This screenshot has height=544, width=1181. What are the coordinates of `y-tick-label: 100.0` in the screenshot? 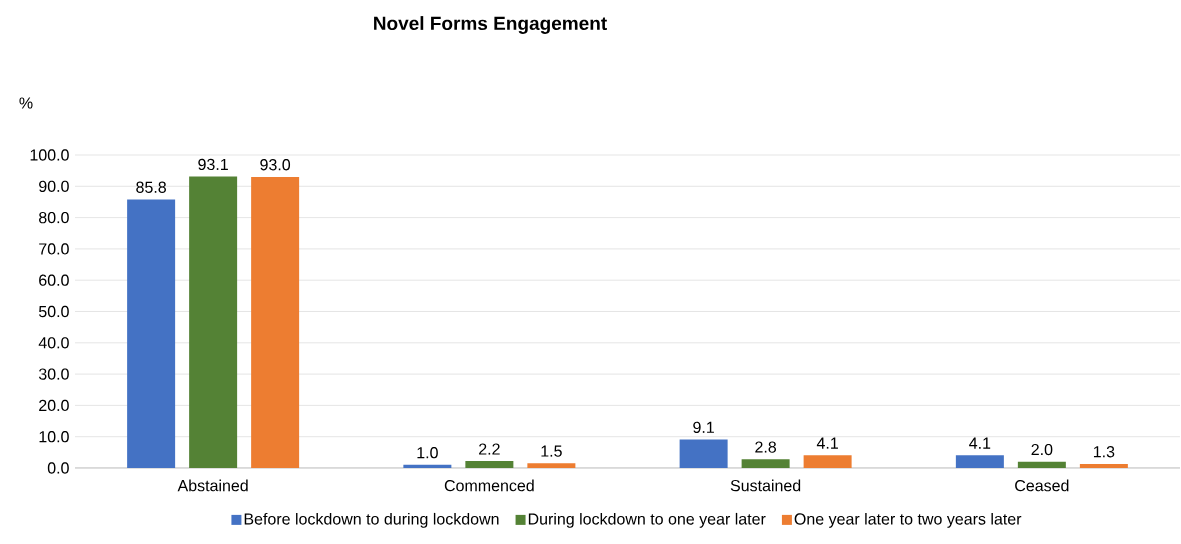 It's located at (49, 155).